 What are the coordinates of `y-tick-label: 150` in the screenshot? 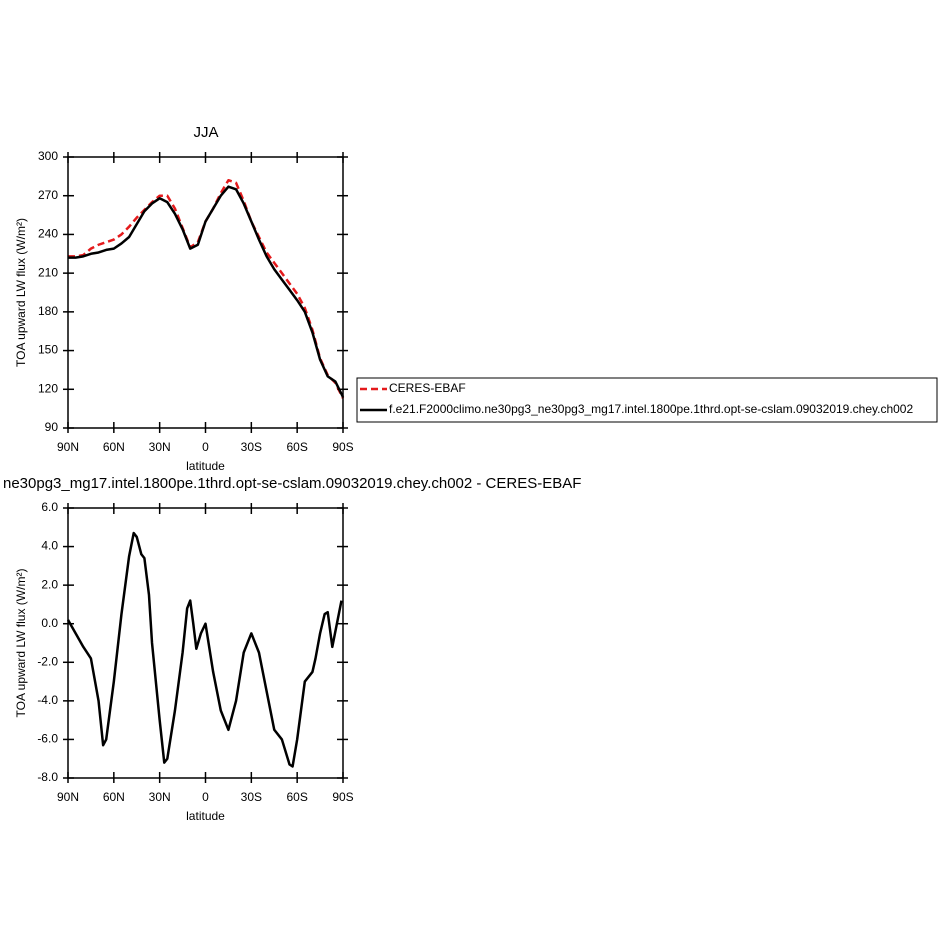 It's located at (48, 350).